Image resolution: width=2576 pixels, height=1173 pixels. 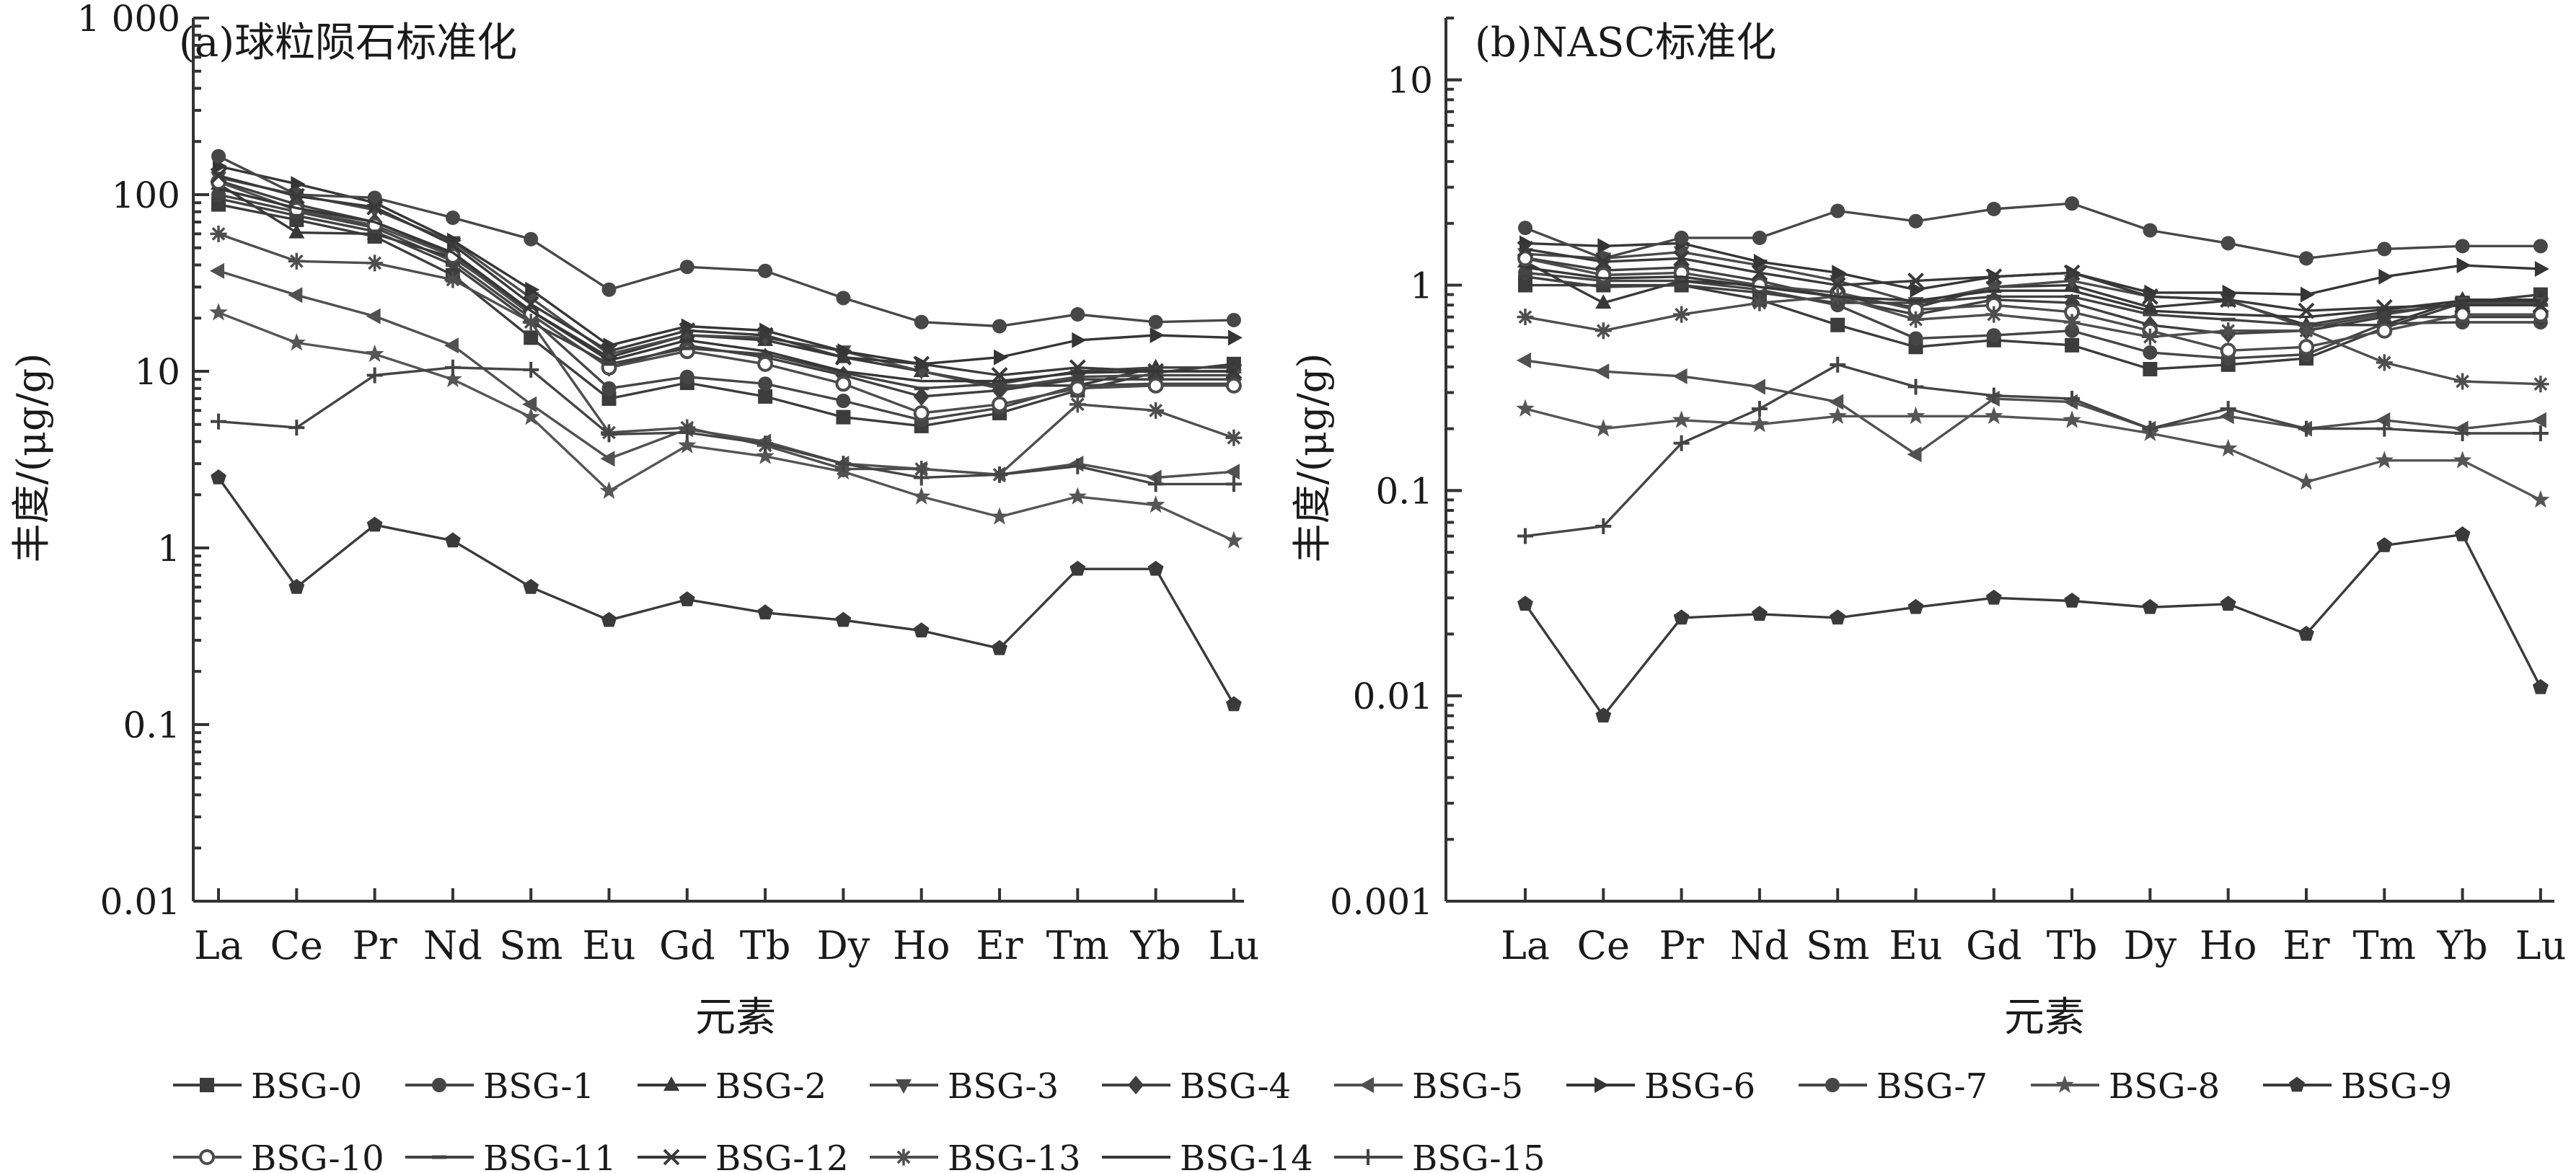 What do you see at coordinates (1196, 1086) in the screenshot?
I see `legend-item-bsg-4: BSG-4` at bounding box center [1196, 1086].